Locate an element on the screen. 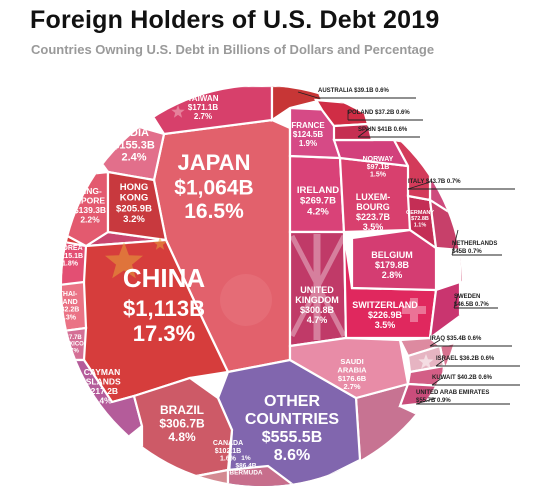 Image resolution: width=536 pixels, height=494 pixels. outer-label-australia: AUSTRALIA $39.1B 0.6% is located at coordinates (353, 91).